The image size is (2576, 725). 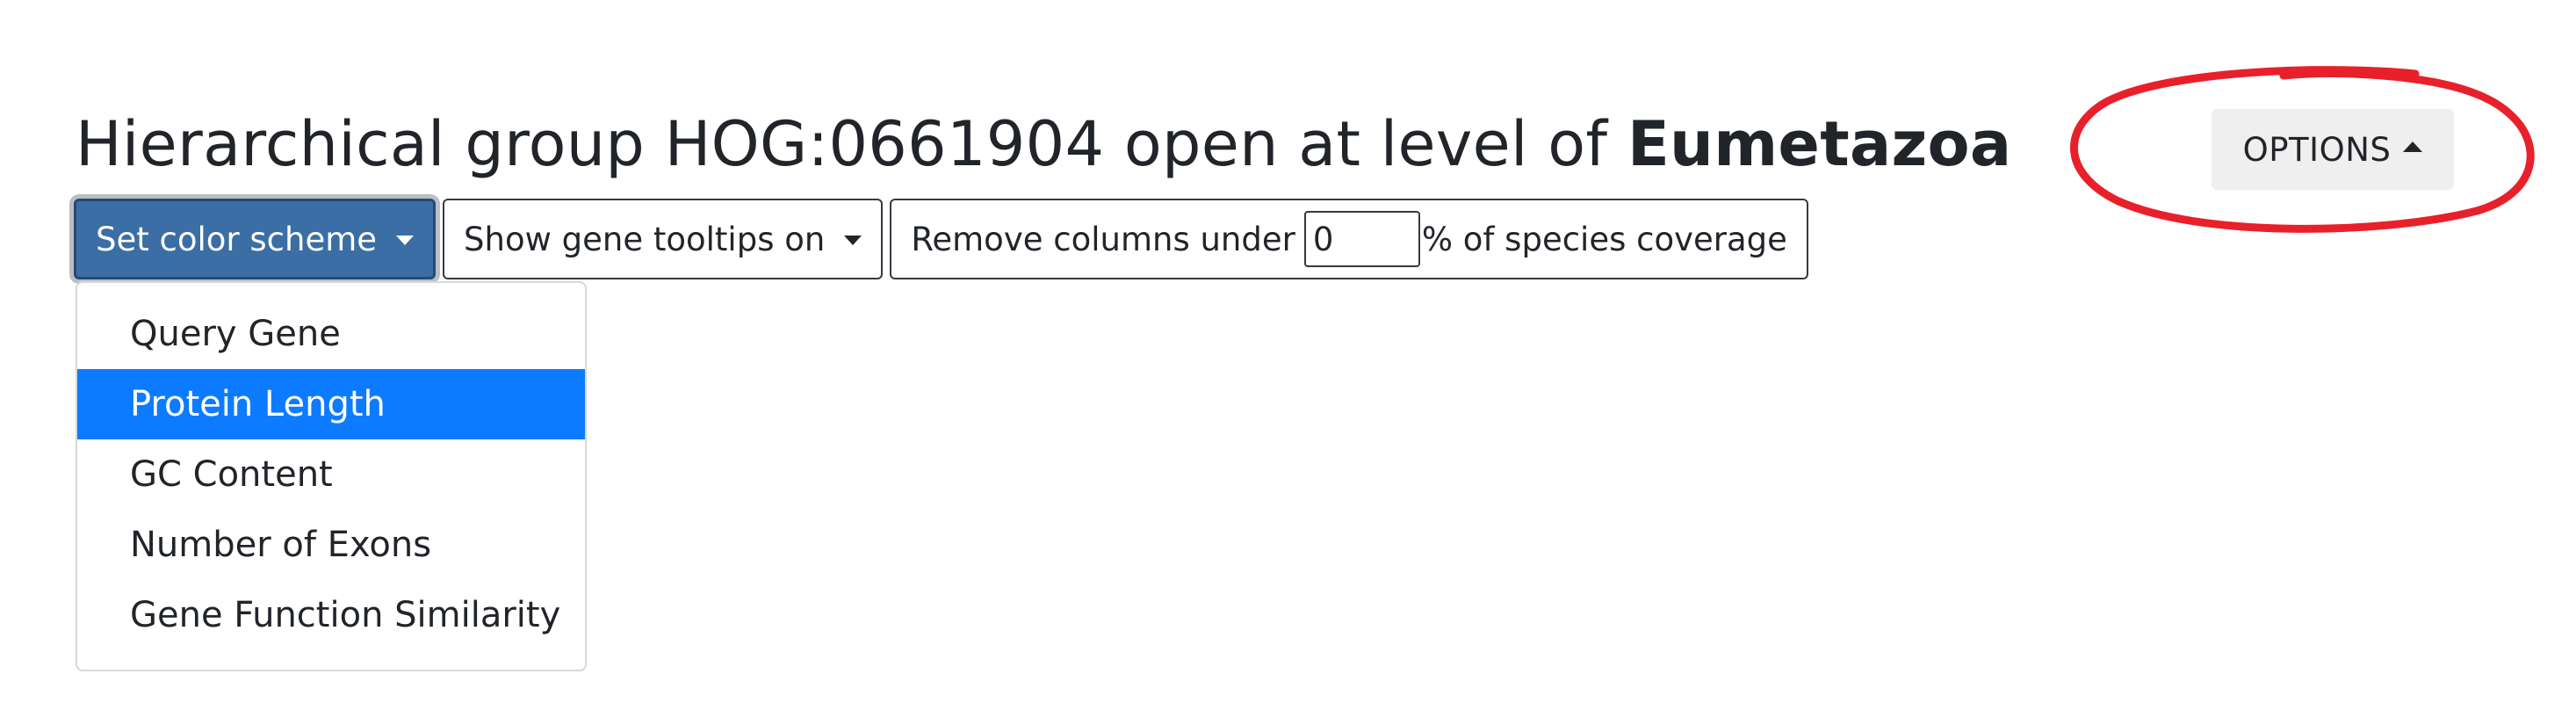 What do you see at coordinates (237, 239) in the screenshot?
I see `set-color-scheme-label: Set color scheme` at bounding box center [237, 239].